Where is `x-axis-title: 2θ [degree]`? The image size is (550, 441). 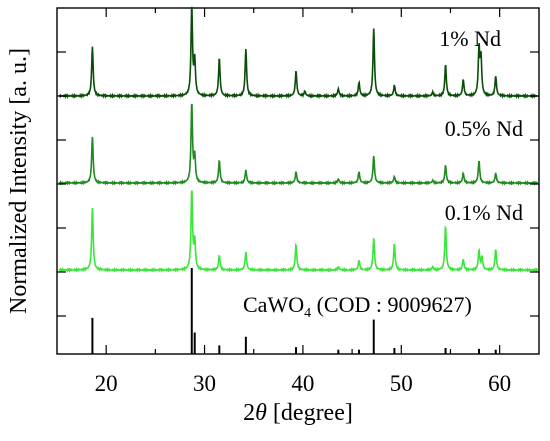 x-axis-title: 2θ [degree] is located at coordinates (298, 413).